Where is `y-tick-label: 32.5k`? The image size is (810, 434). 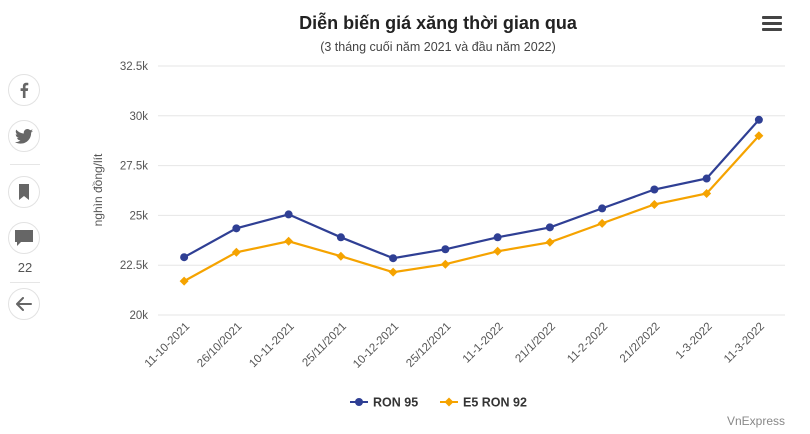 y-tick-label: 32.5k is located at coordinates (134, 67).